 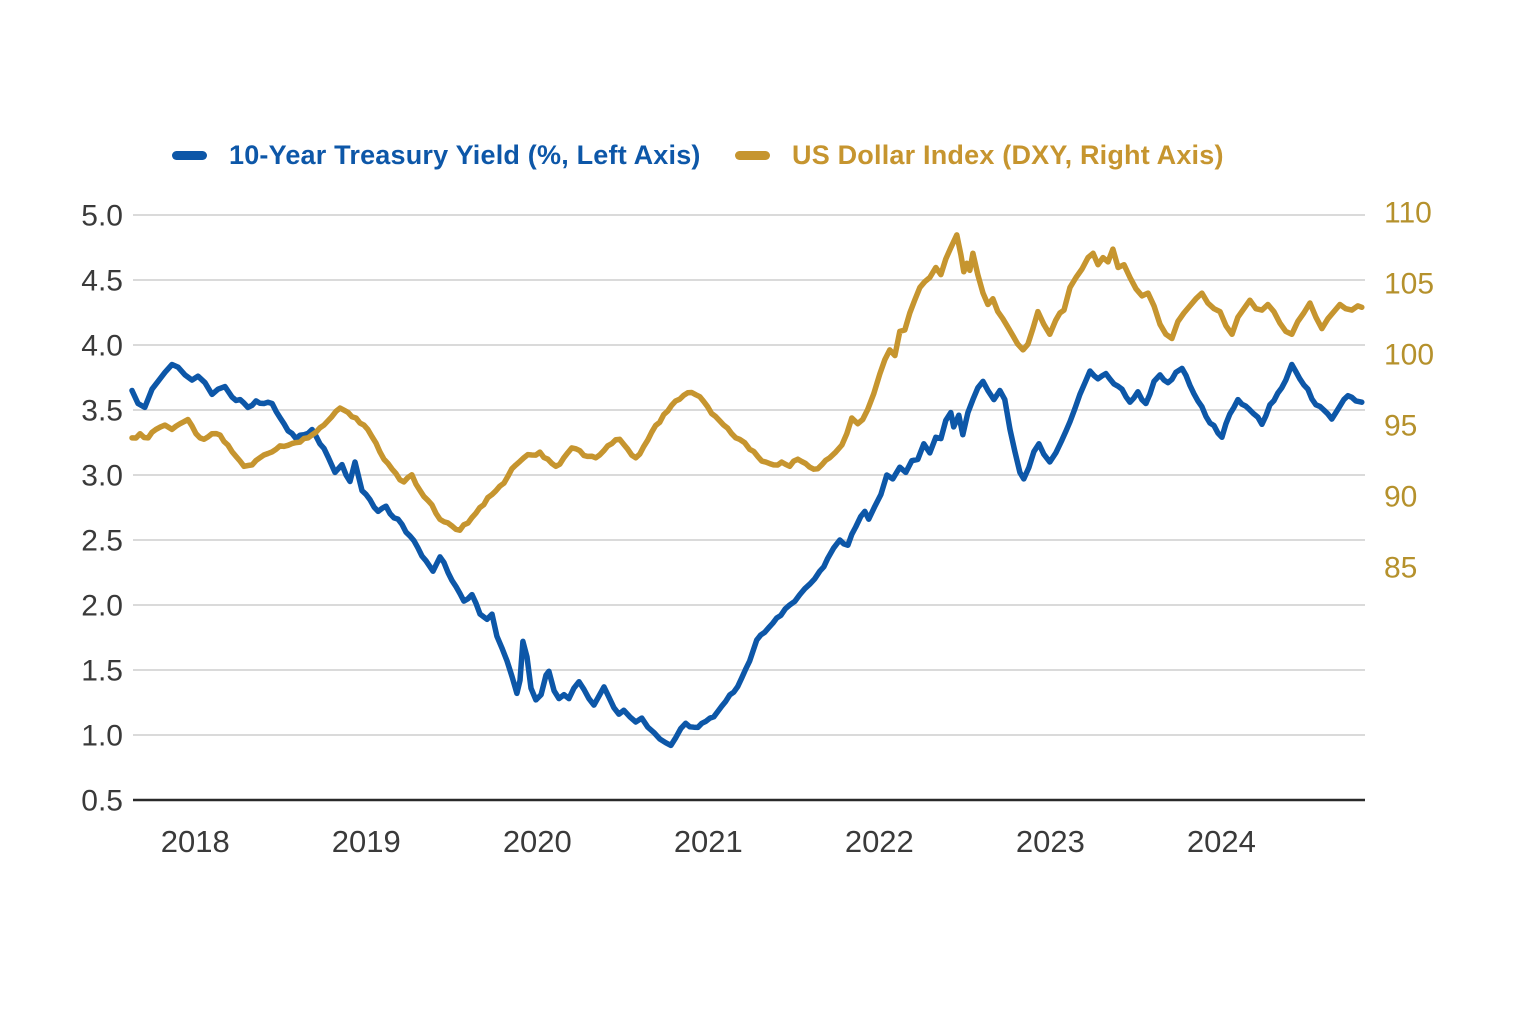 I want to click on right-axis-tick-label: 85, so click(x=1400, y=567).